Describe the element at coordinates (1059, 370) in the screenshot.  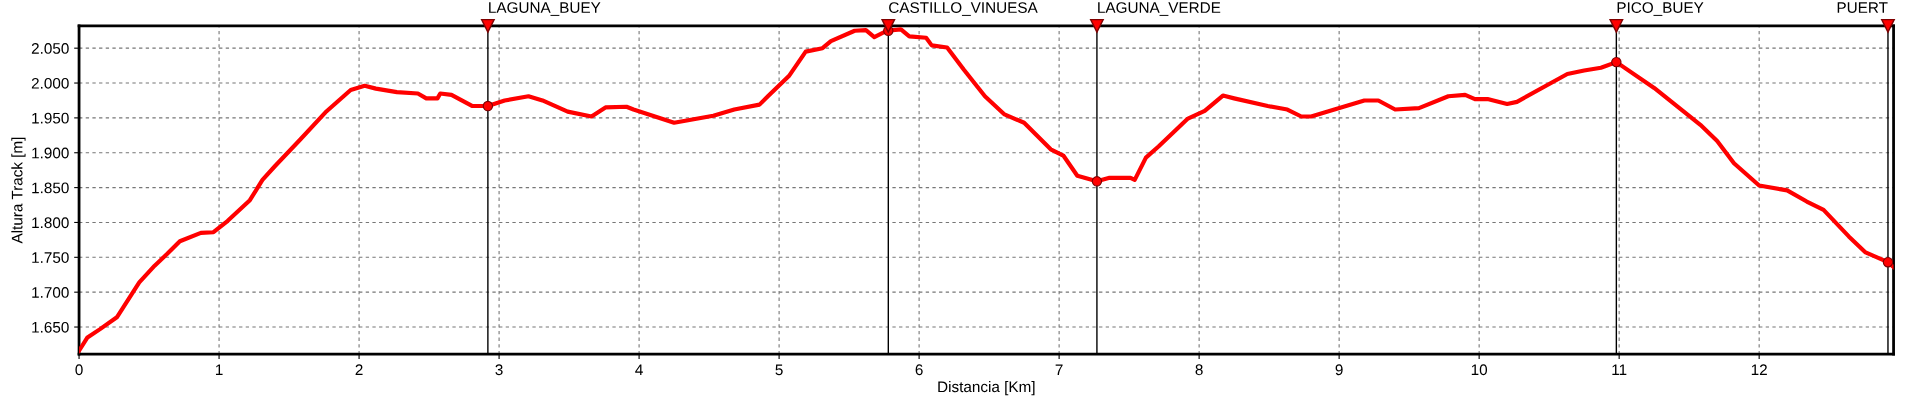
I see `x-tick-label: 7` at that location.